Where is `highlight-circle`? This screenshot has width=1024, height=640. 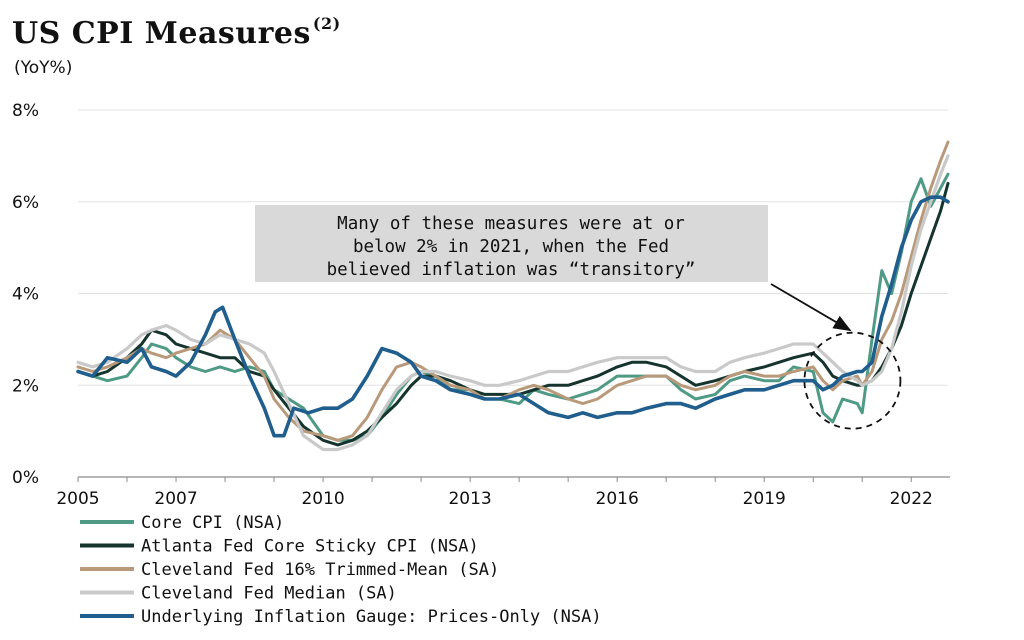
highlight-circle is located at coordinates (852, 380).